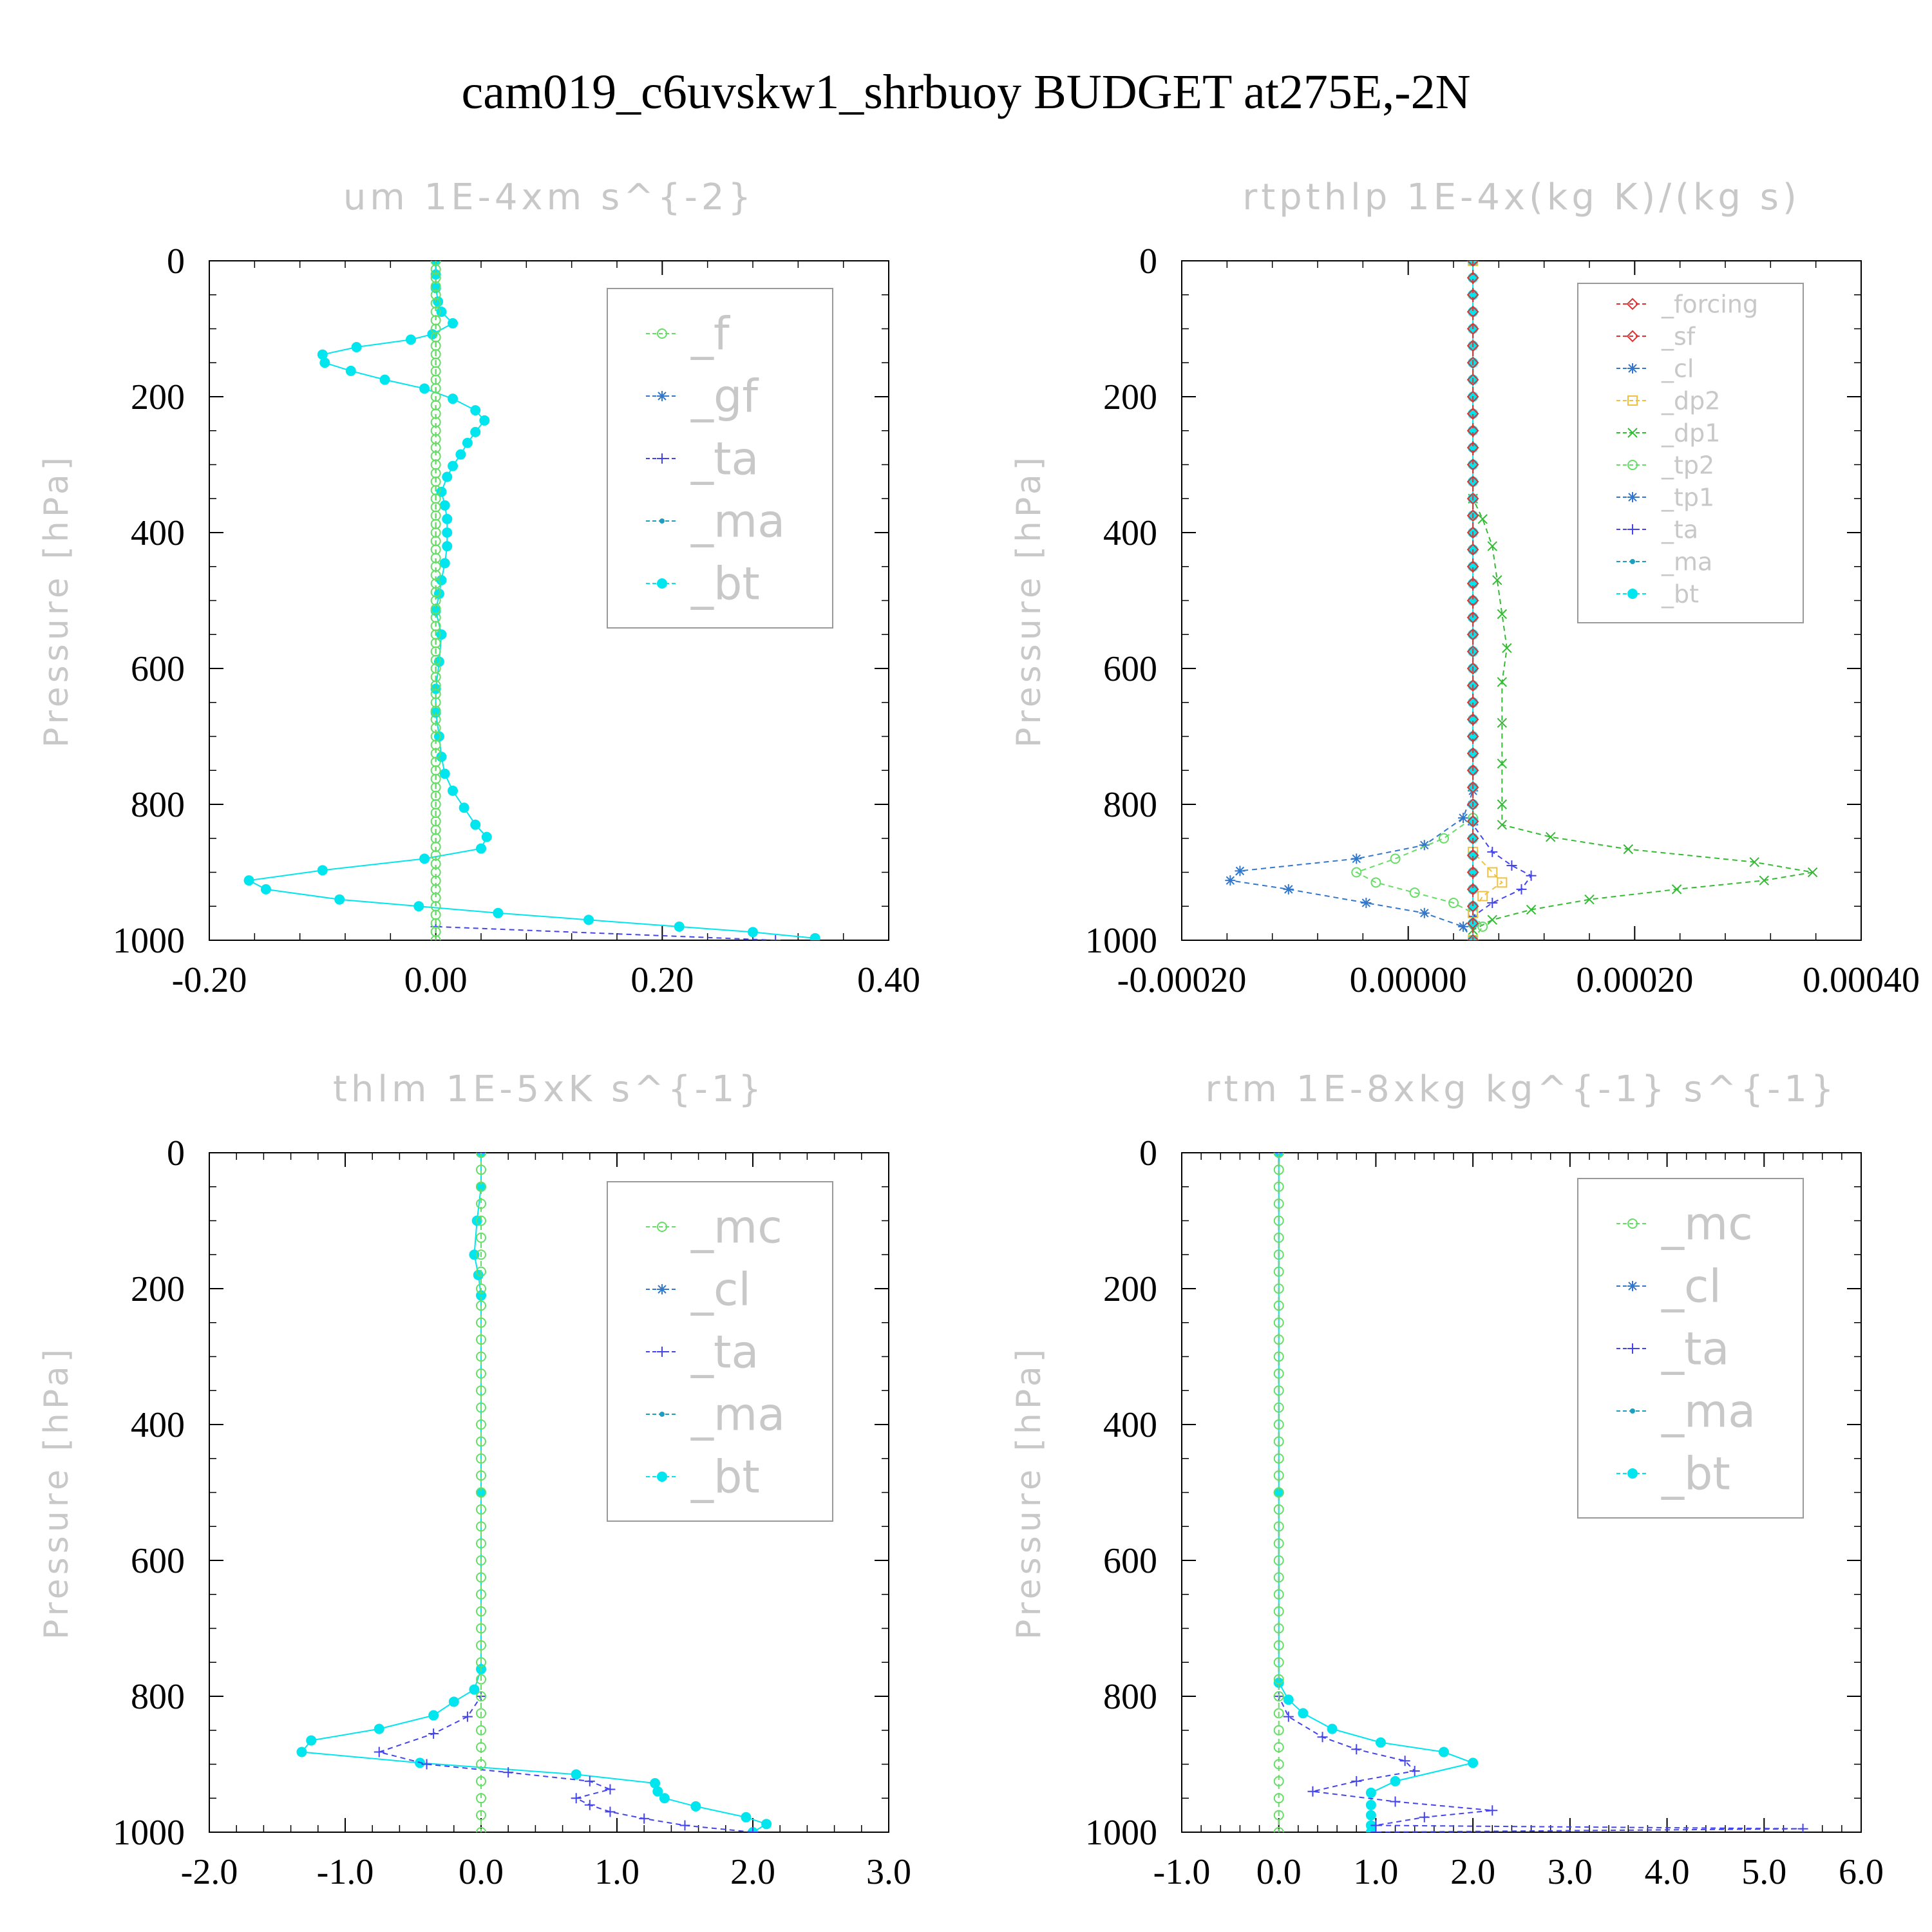 This screenshot has width=1932, height=1932. Describe the element at coordinates (549, 197) in the screenshot. I see `panel-title: um 1E-4xm s^{-2}` at that location.